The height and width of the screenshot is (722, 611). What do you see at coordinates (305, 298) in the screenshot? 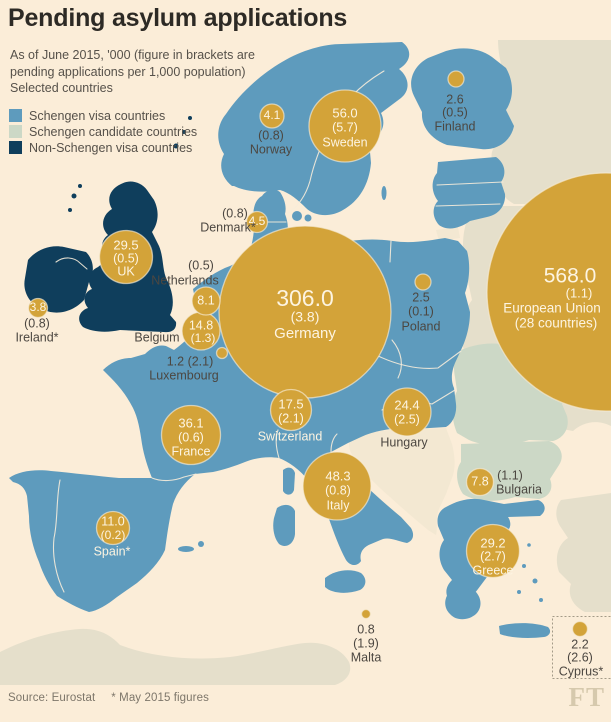
I see `label-germany: 306.0` at bounding box center [305, 298].